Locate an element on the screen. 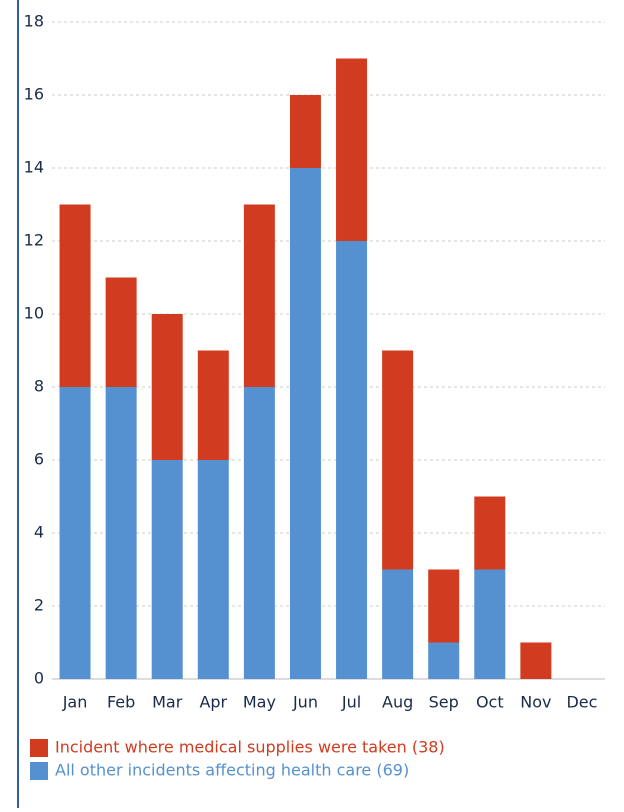  x-tick-label: Jun is located at coordinates (305, 702).